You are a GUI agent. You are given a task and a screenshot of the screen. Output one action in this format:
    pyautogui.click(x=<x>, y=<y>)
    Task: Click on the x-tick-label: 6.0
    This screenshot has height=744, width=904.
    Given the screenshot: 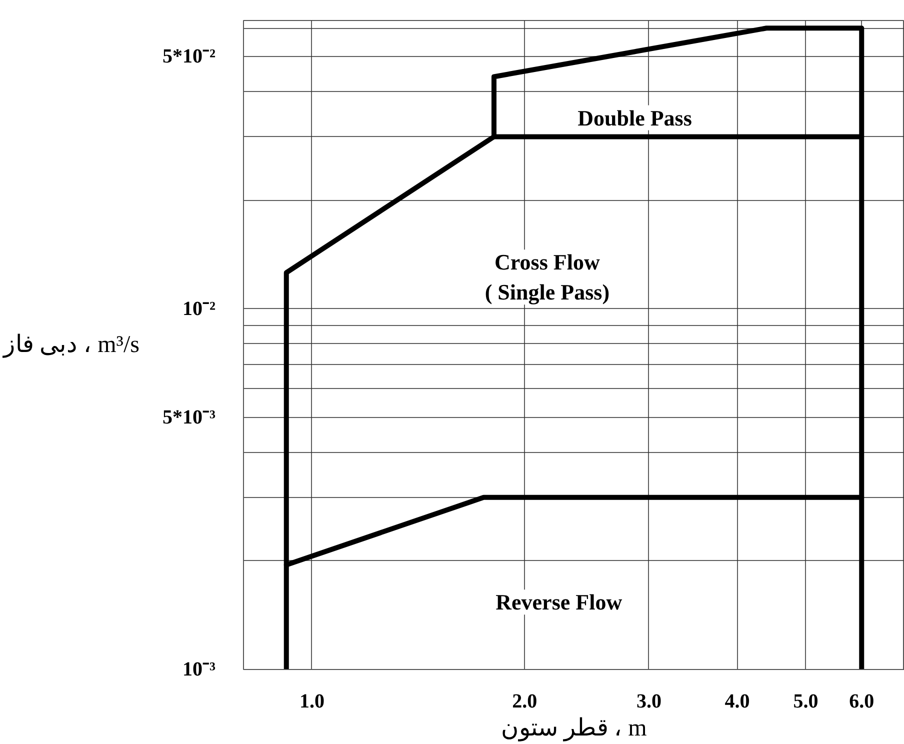 What is the action you would take?
    pyautogui.click(x=861, y=701)
    